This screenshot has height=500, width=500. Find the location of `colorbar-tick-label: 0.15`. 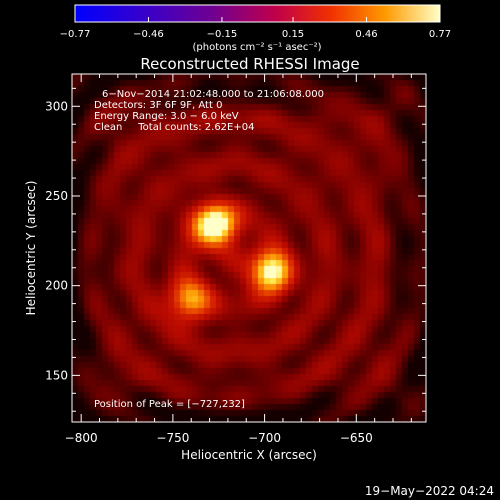

colorbar-tick-label: 0.15 is located at coordinates (293, 34).